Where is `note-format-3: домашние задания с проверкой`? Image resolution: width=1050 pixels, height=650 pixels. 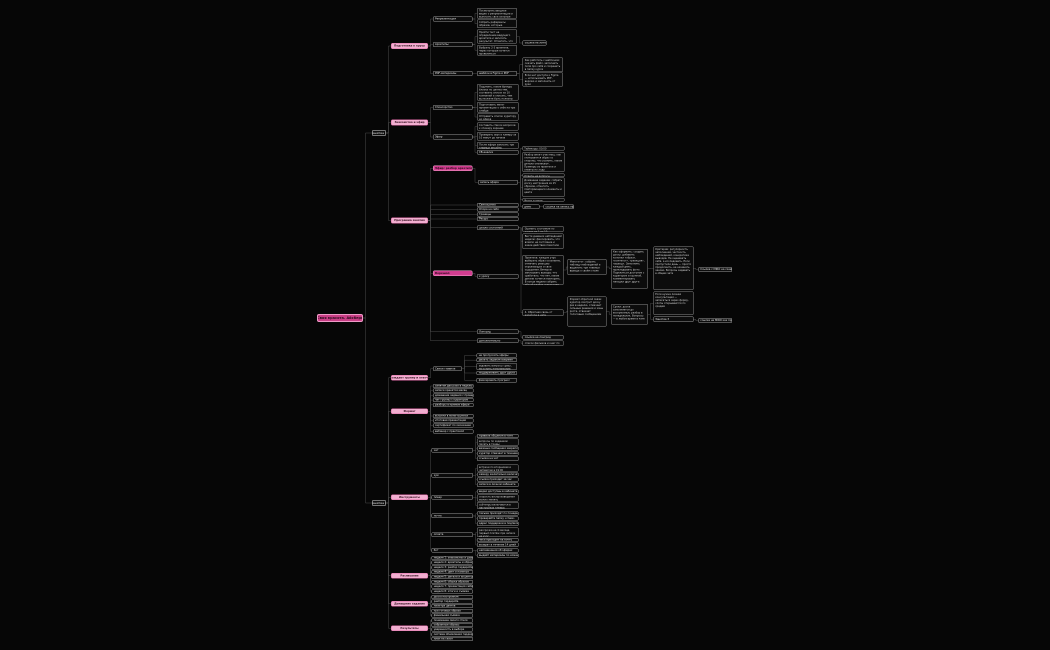
note-format-3: домашние задания с проверкой is located at coordinates (453, 395).